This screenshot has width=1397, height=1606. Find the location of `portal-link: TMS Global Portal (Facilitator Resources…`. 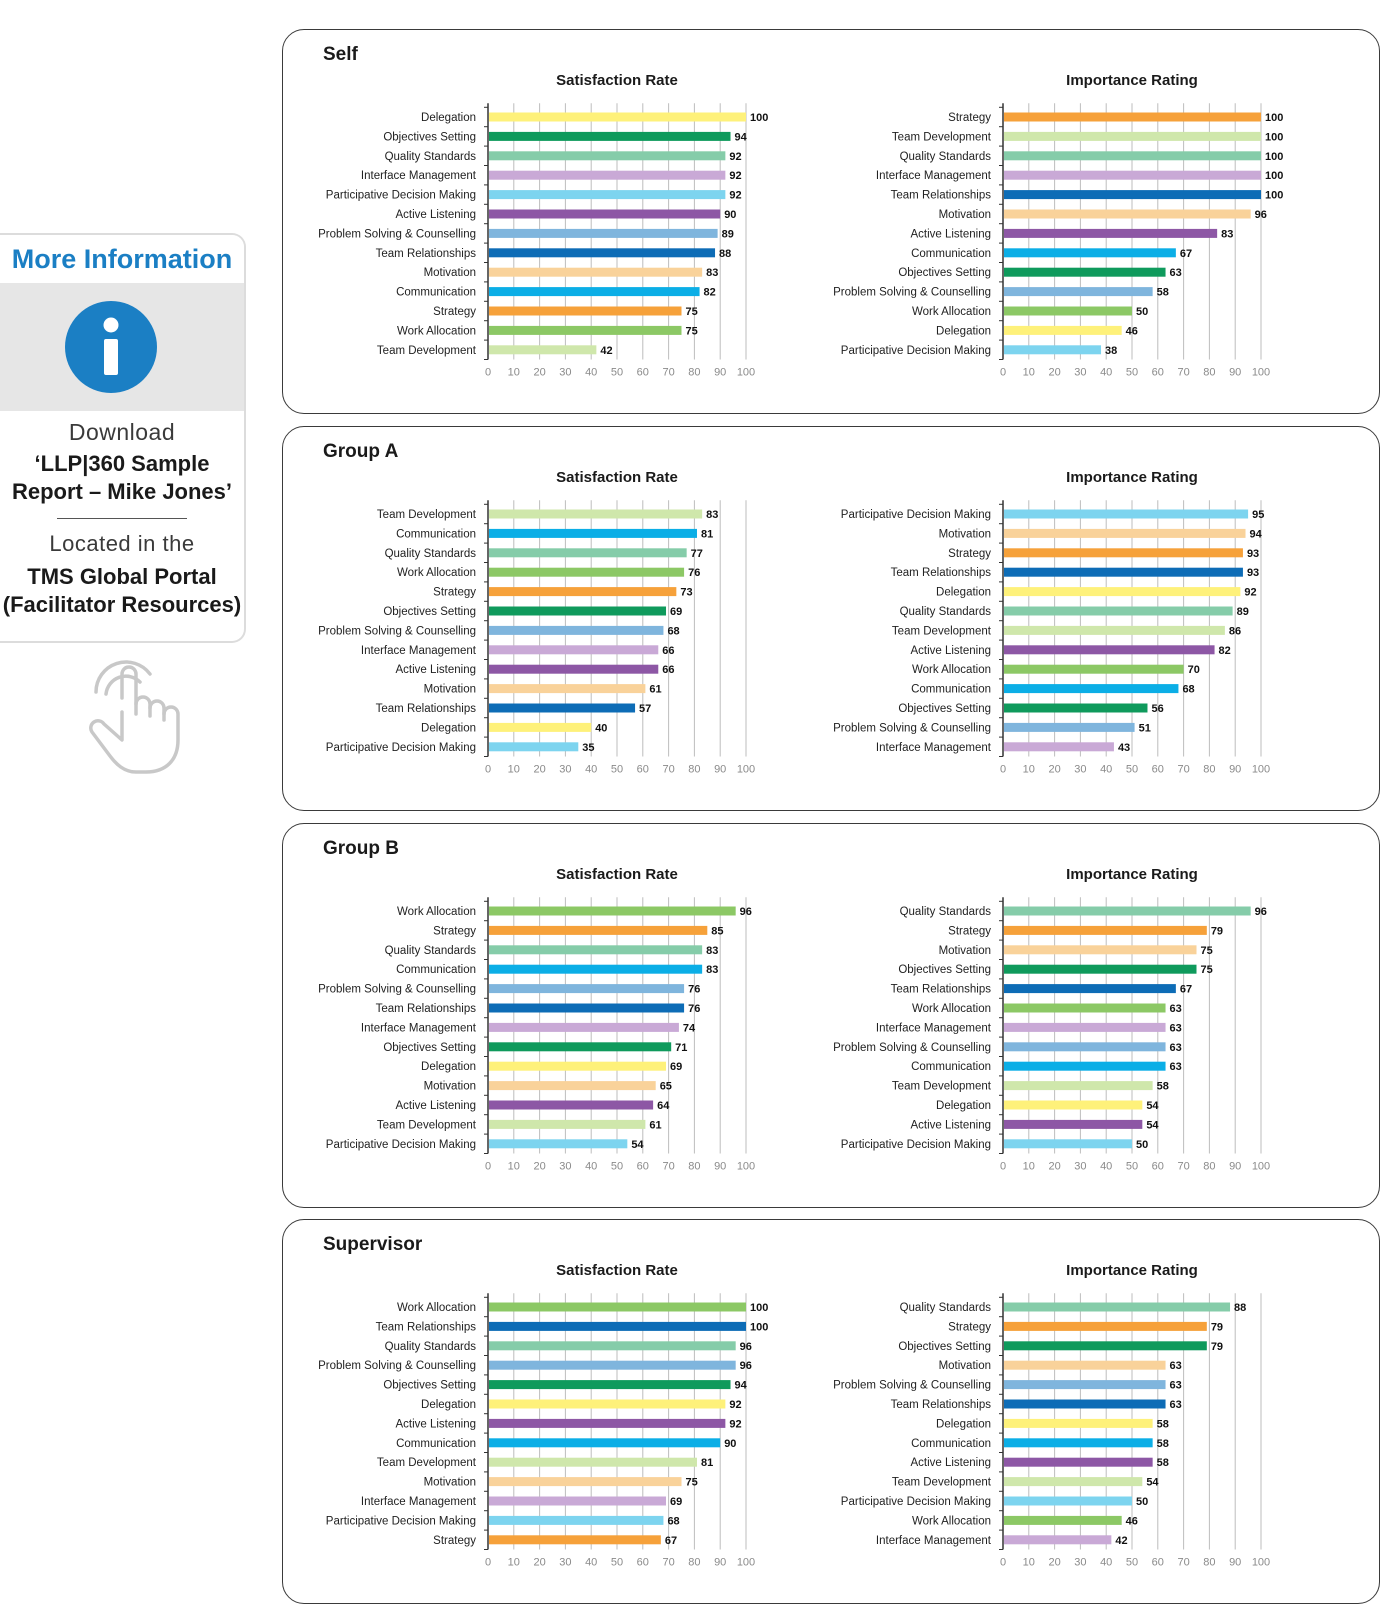

portal-link: TMS Global Portal (Facilitator Resources… is located at coordinates (122, 590).